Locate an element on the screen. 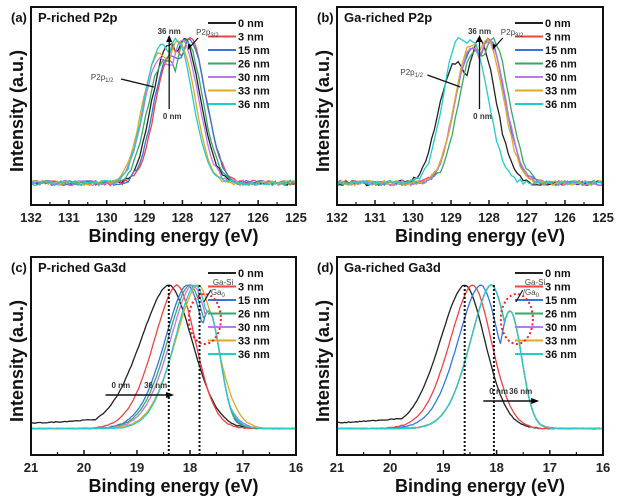  annotation-bottom: 0 nm is located at coordinates (172, 116).